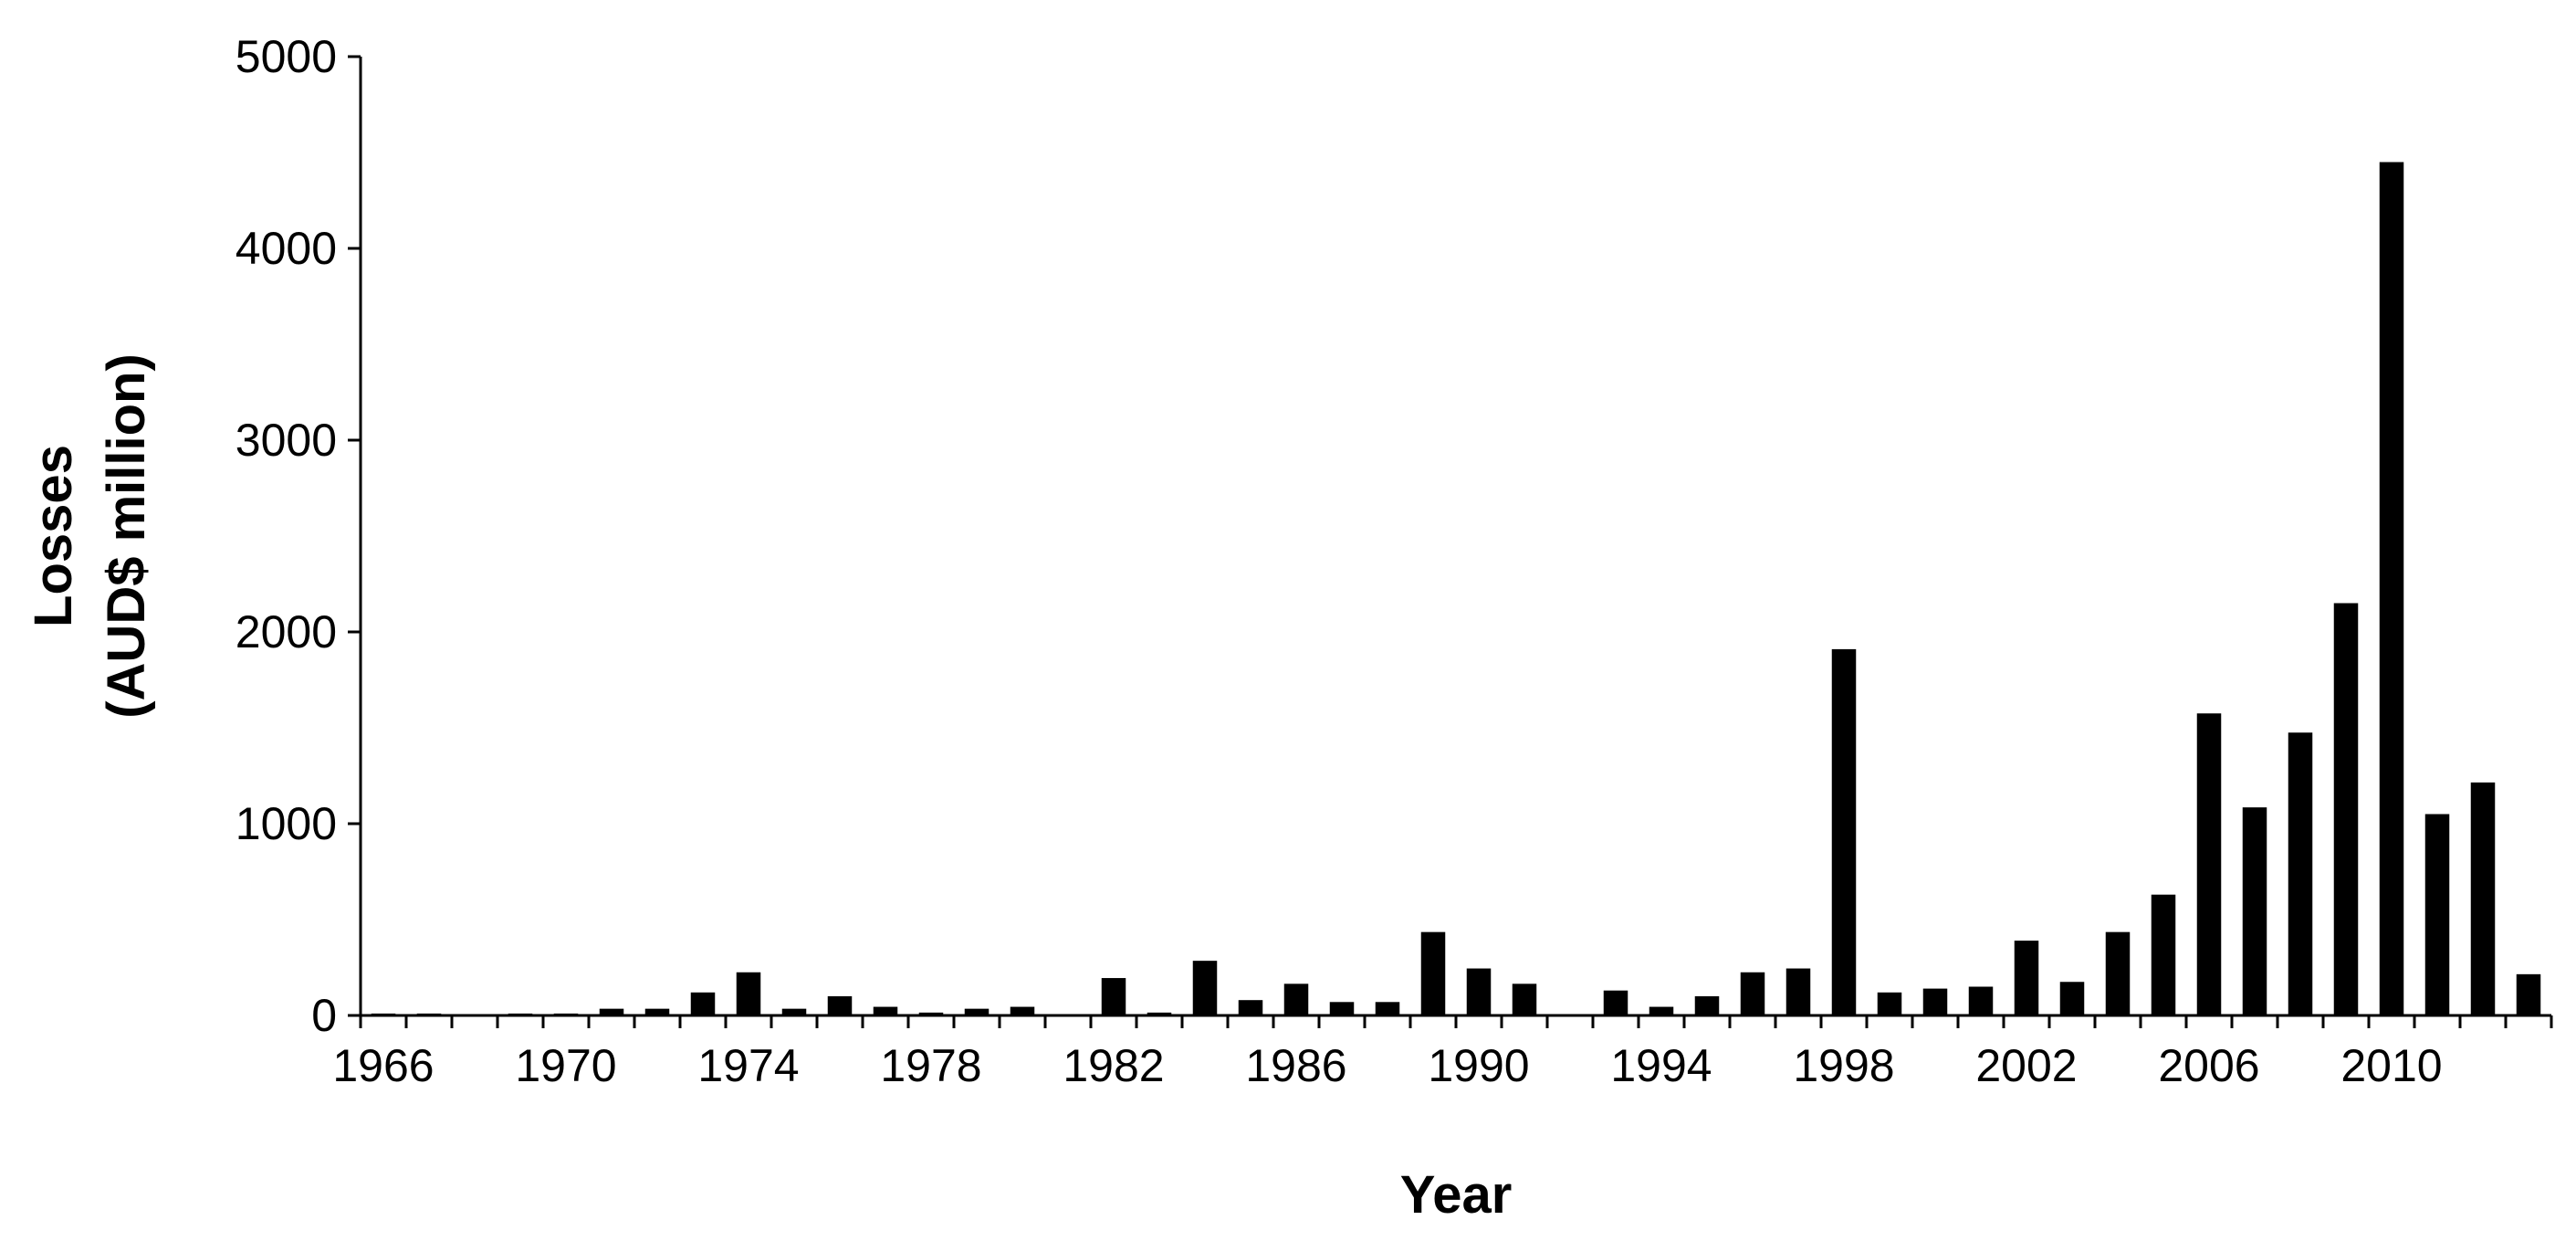 This screenshot has width=2576, height=1241. What do you see at coordinates (1387, 1008) in the screenshot?
I see `bar-1988` at bounding box center [1387, 1008].